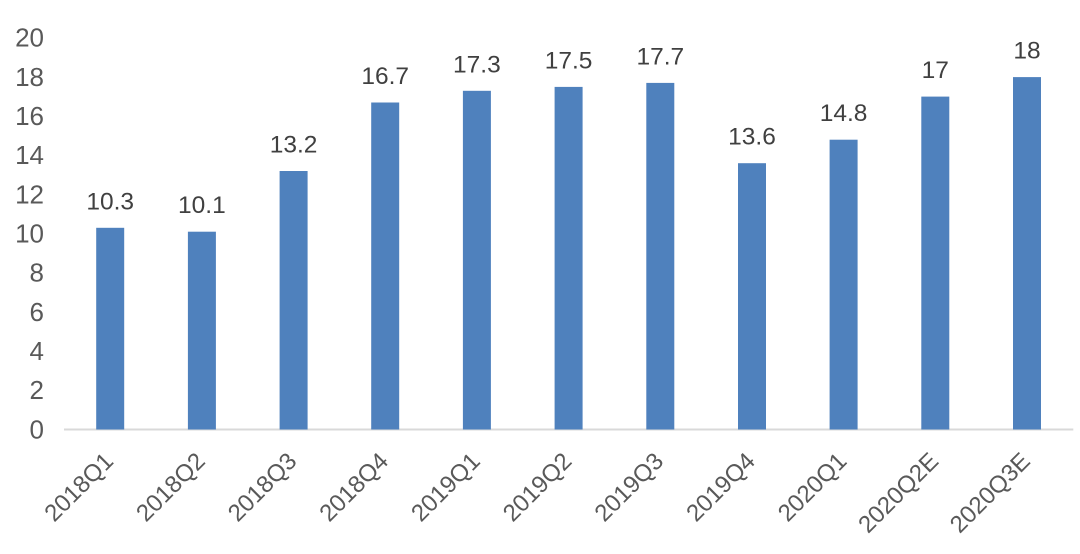  What do you see at coordinates (898, 493) in the screenshot?
I see `svg-text: 2020Q2E` at bounding box center [898, 493].